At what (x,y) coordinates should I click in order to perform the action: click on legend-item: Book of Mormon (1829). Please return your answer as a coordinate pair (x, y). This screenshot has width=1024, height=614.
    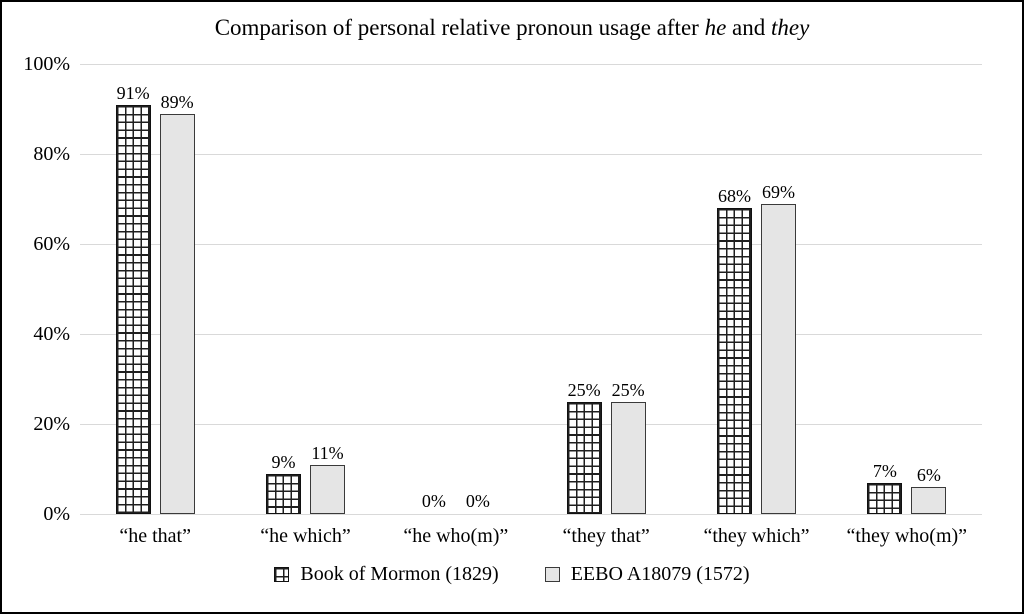
    Looking at the image, I should click on (386, 574).